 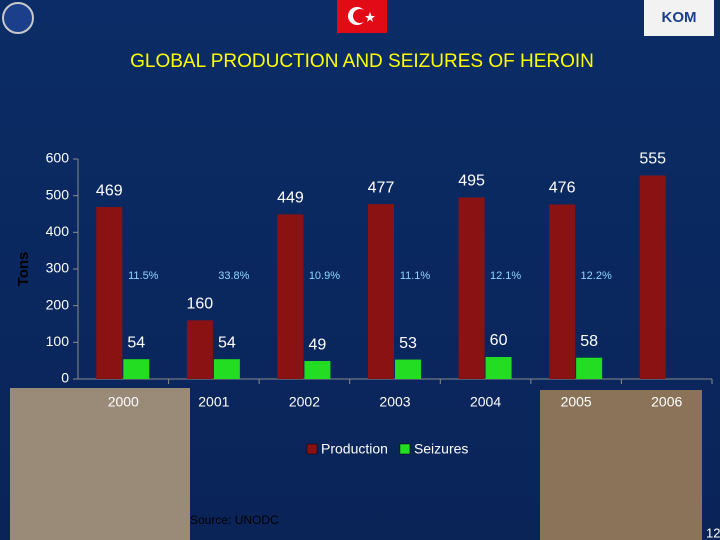 What do you see at coordinates (58, 194) in the screenshot?
I see `y-tick-label: 500` at bounding box center [58, 194].